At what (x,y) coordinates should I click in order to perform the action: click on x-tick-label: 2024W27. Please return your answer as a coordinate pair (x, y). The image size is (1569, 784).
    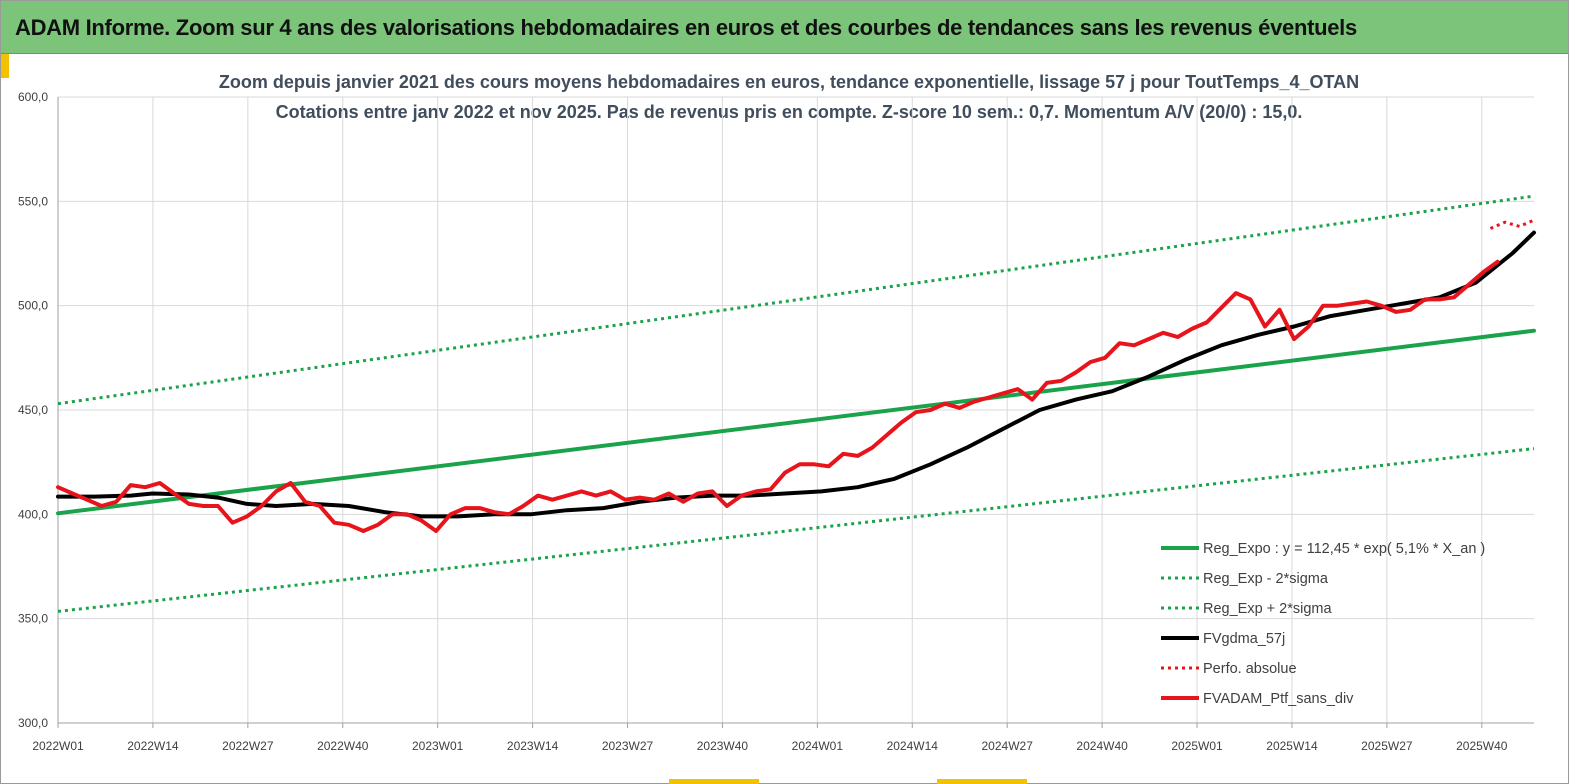
    Looking at the image, I should click on (1008, 746).